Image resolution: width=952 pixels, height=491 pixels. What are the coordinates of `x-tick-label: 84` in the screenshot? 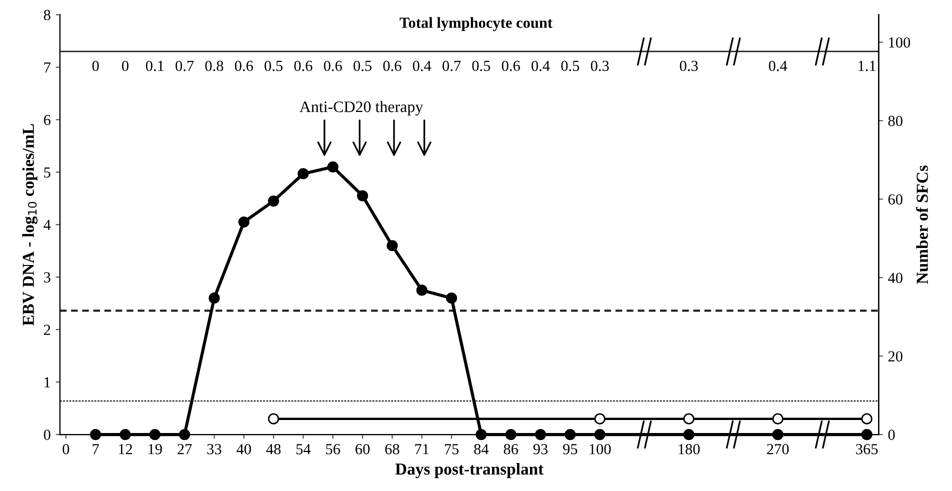 It's located at (481, 449).